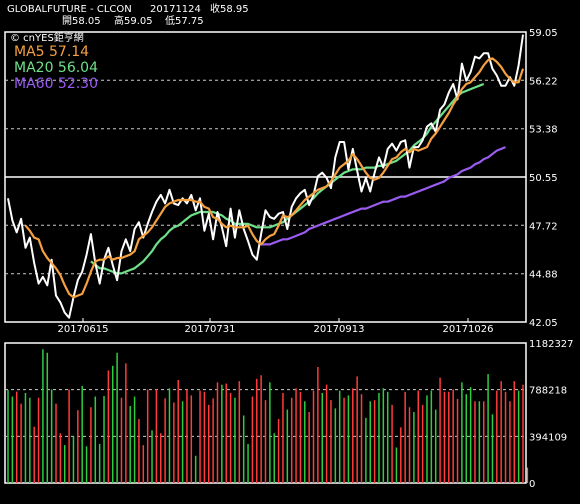 The image size is (580, 504). I want to click on legend-ma5: MA5 57.14, so click(51, 52).